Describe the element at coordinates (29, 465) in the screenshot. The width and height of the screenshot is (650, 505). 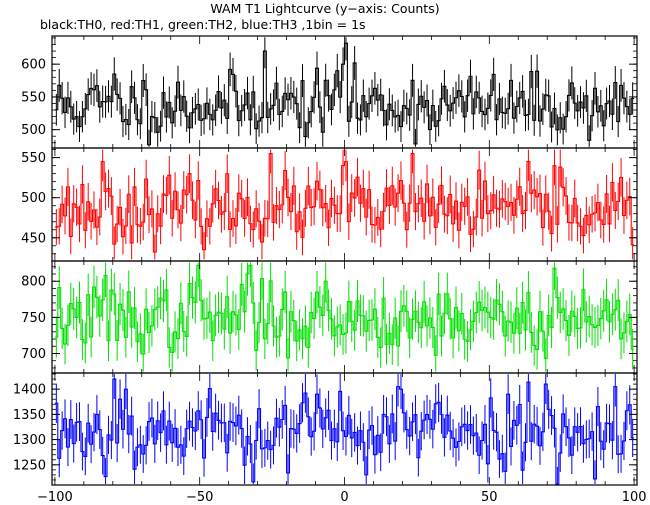
I see `y-tick-label: 1250` at that location.